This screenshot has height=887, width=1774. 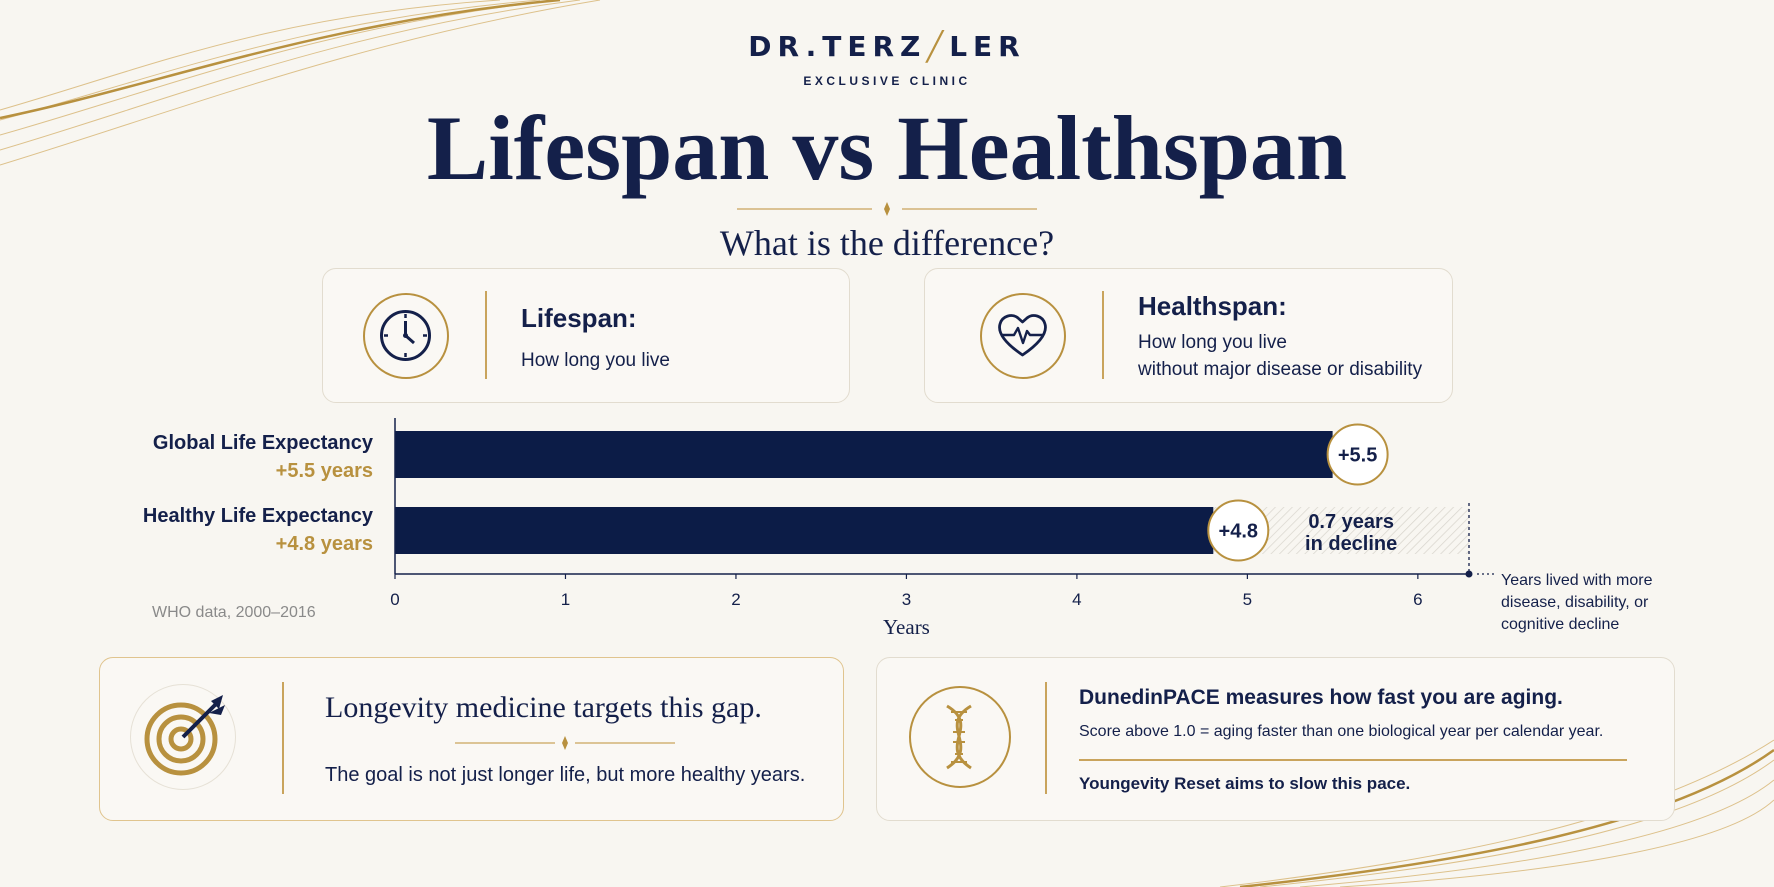 What do you see at coordinates (579, 318) in the screenshot?
I see `lifespan-heading: Lifespan:` at bounding box center [579, 318].